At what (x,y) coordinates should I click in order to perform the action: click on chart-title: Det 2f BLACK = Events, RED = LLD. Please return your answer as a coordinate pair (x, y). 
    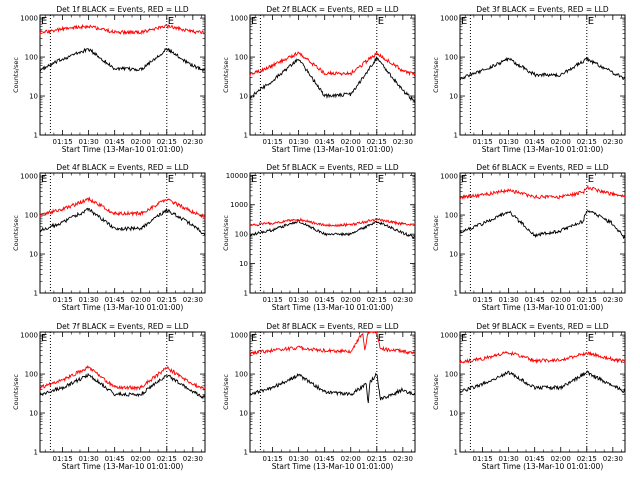
    Looking at the image, I should click on (332, 9).